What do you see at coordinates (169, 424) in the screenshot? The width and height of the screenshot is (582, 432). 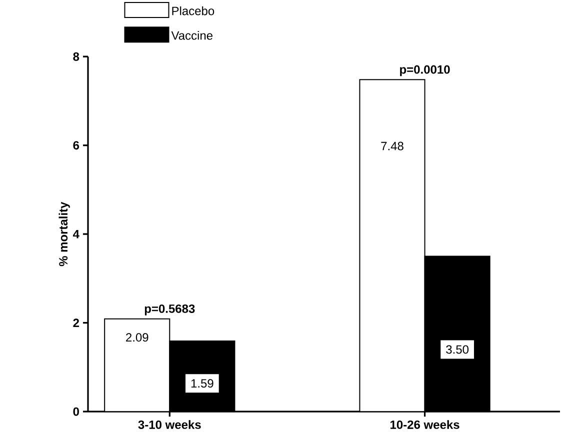 I see `x-tick-label: 3-10 weeks` at bounding box center [169, 424].